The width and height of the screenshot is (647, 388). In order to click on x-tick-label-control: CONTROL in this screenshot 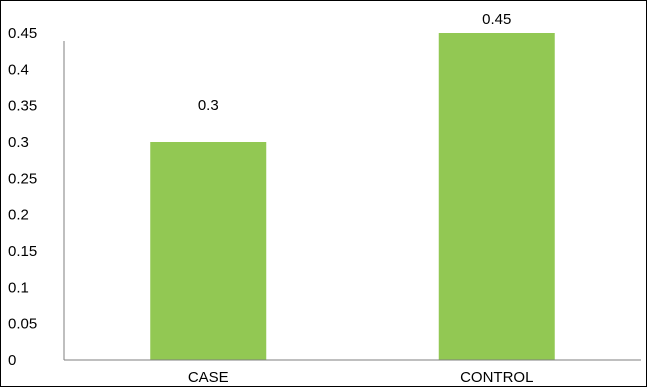, I will do `click(496, 377)`.